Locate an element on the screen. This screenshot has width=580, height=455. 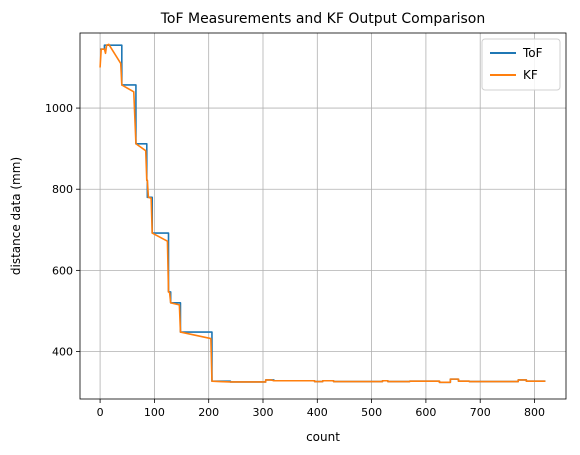
x-tick-label: 300 is located at coordinates (262, 412).